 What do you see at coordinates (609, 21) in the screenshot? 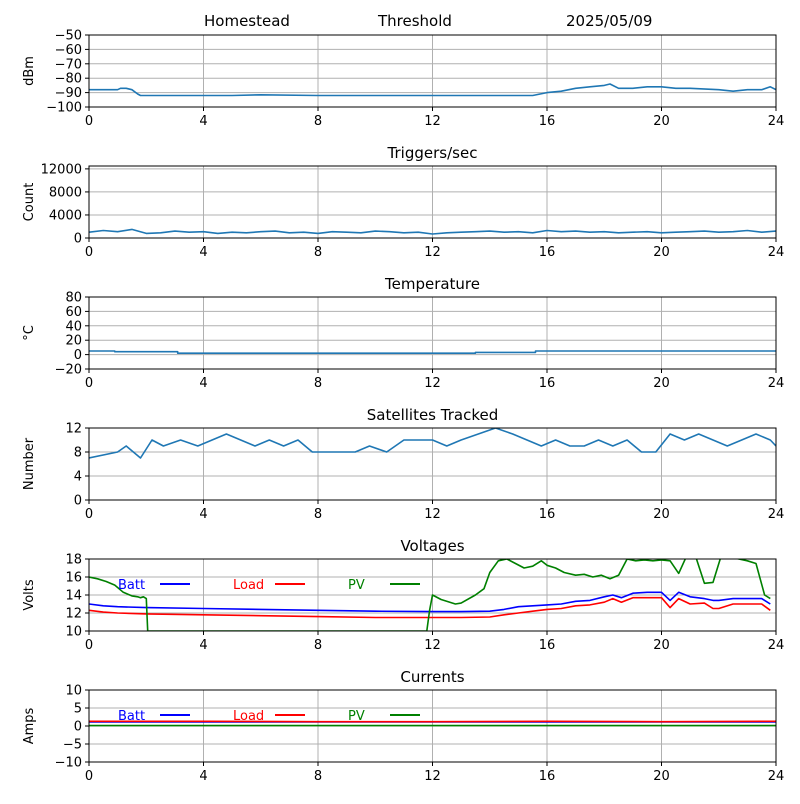
I see `record-date: 2025/05/09` at bounding box center [609, 21].